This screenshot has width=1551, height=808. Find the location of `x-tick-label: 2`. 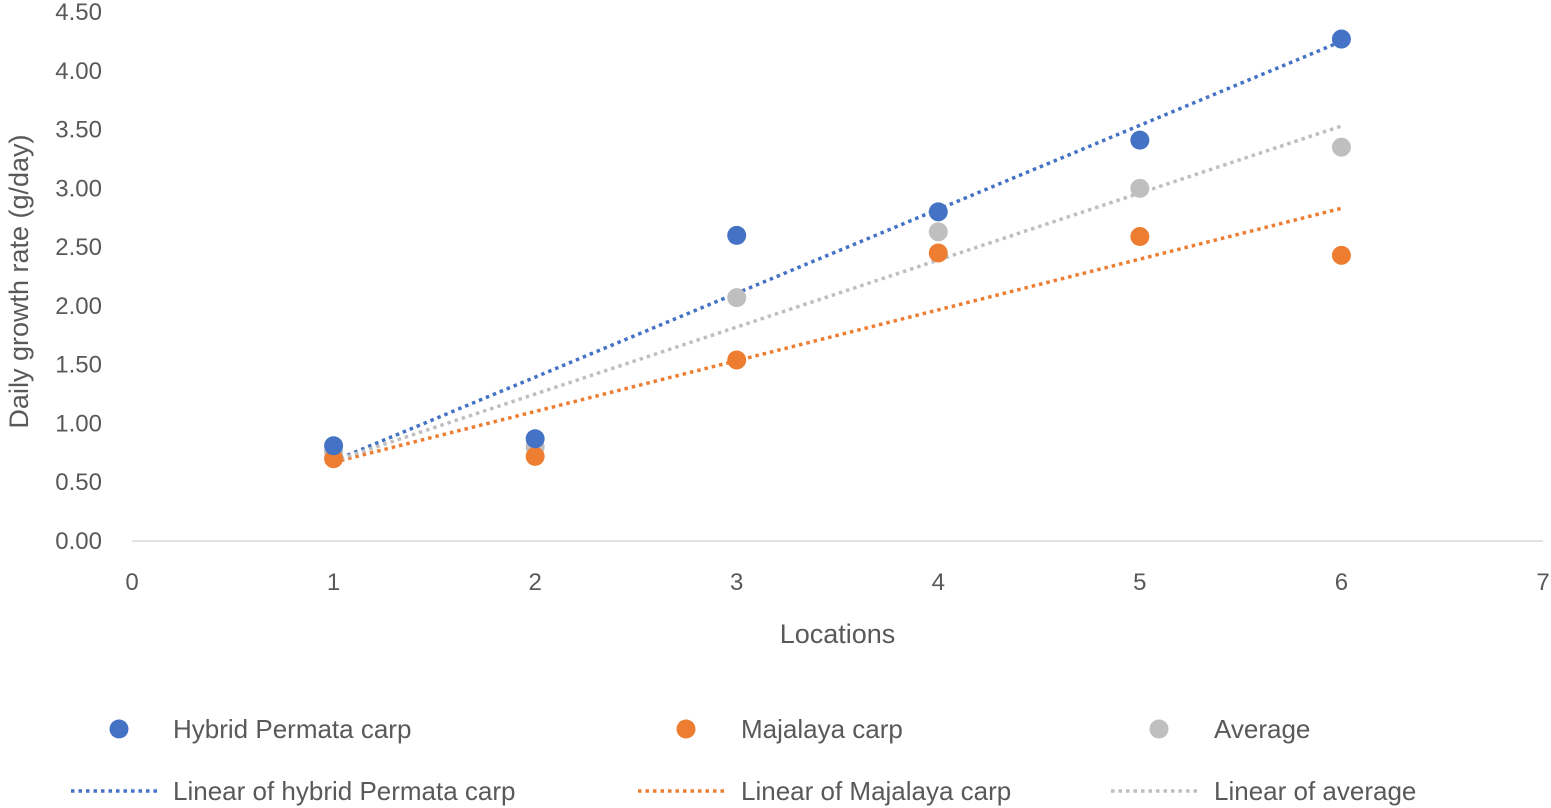

x-tick-label: 2 is located at coordinates (534, 582).